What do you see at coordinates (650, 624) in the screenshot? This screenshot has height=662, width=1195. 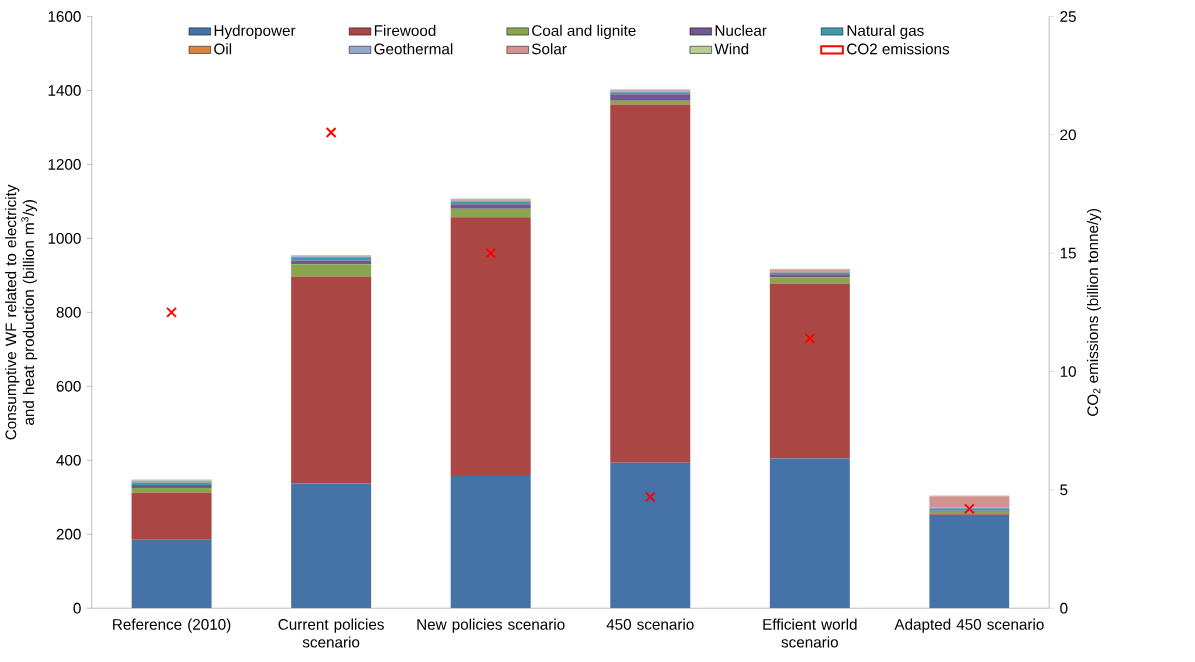 I see `x-tick-label: 450 scenario` at bounding box center [650, 624].